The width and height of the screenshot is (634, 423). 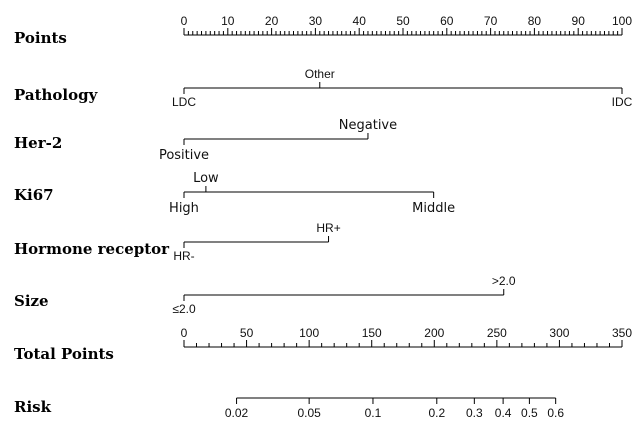 I want to click on risk-tick-label: 0.3, so click(x=474, y=413).